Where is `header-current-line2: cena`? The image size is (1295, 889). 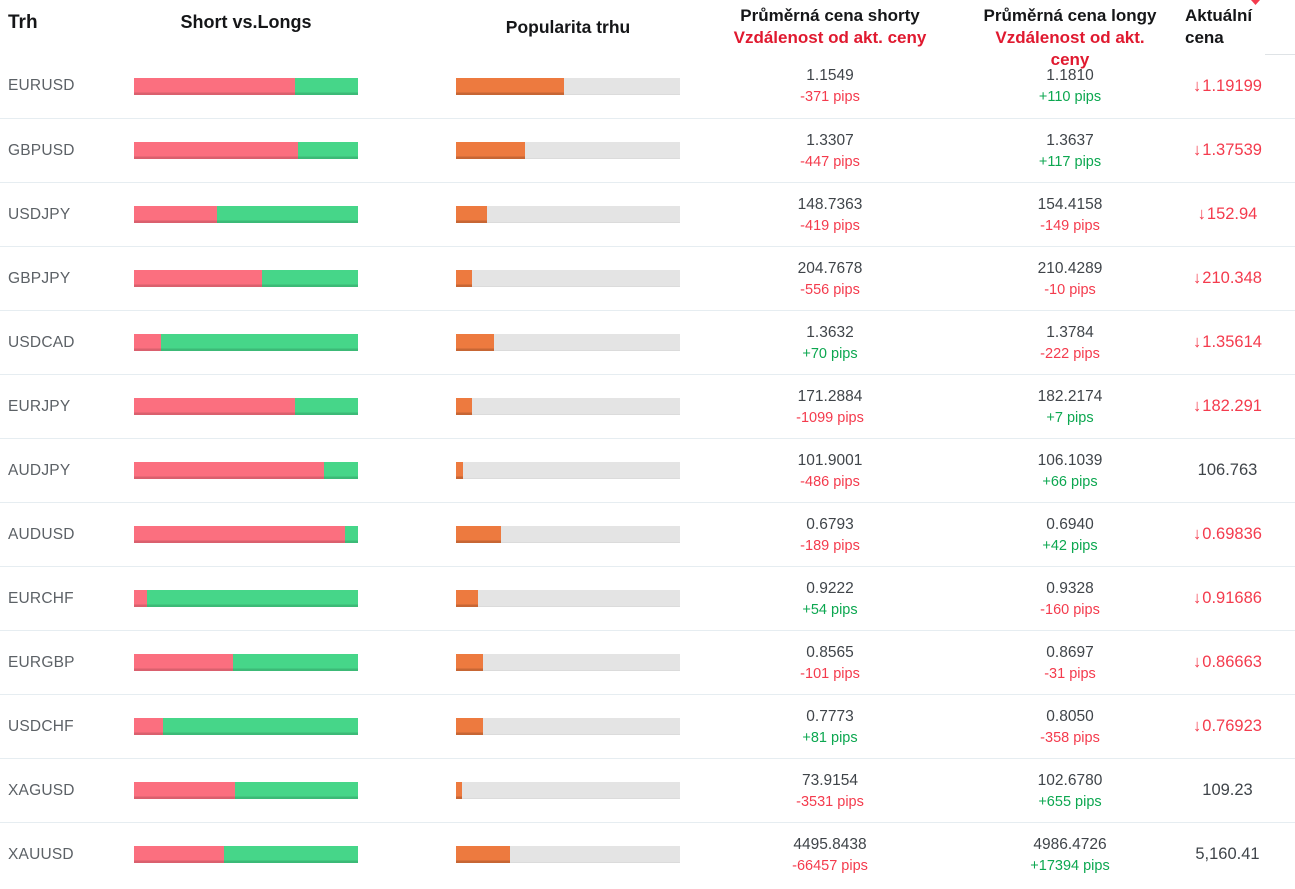 header-current-line2: cena is located at coordinates (1204, 37).